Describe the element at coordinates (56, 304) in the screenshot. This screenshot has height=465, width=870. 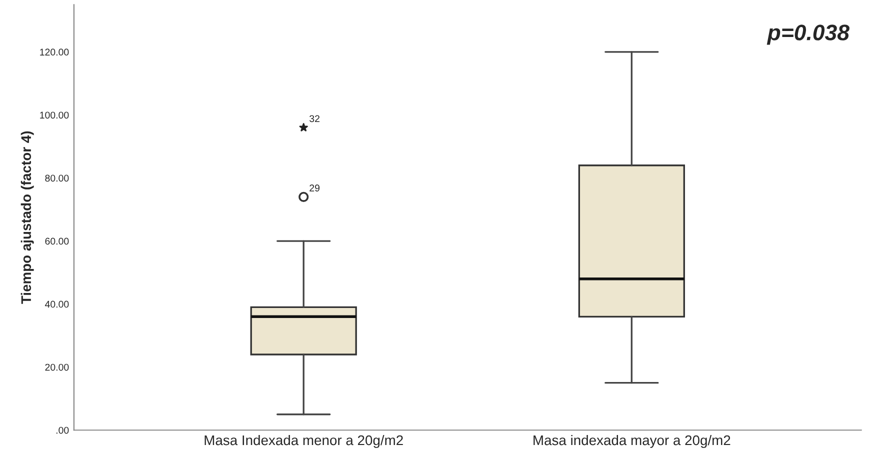
I see `y-tick-label: 40.00` at that location.